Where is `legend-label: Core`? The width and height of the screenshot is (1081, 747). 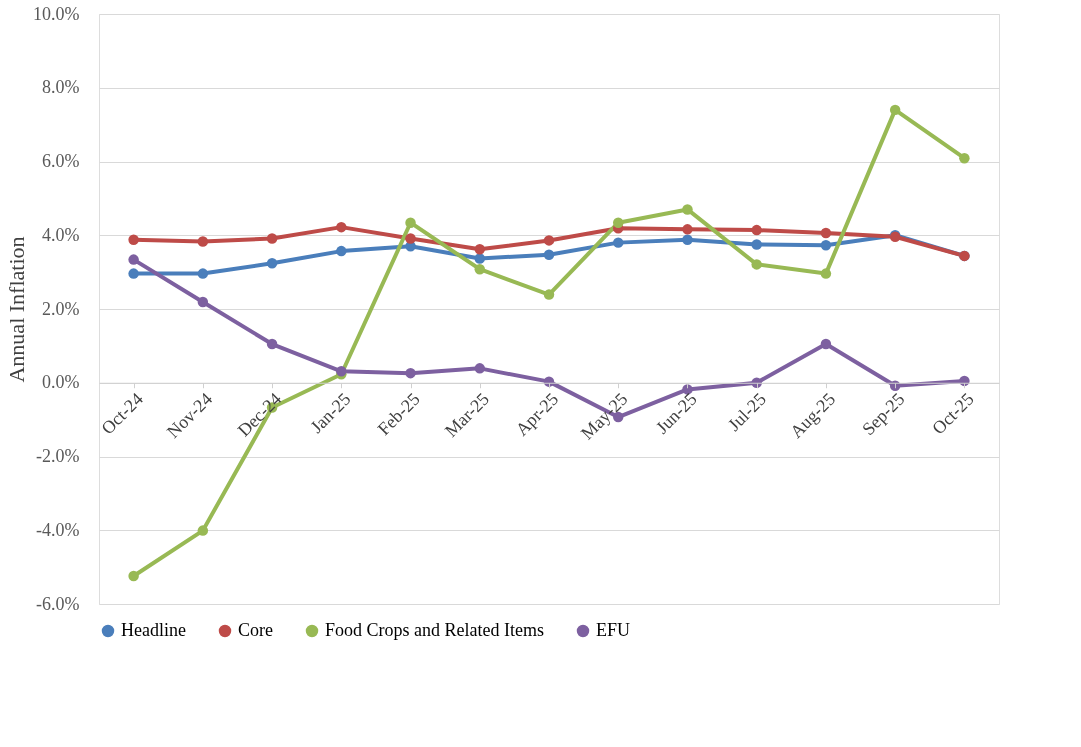 legend-label: Core is located at coordinates (255, 630).